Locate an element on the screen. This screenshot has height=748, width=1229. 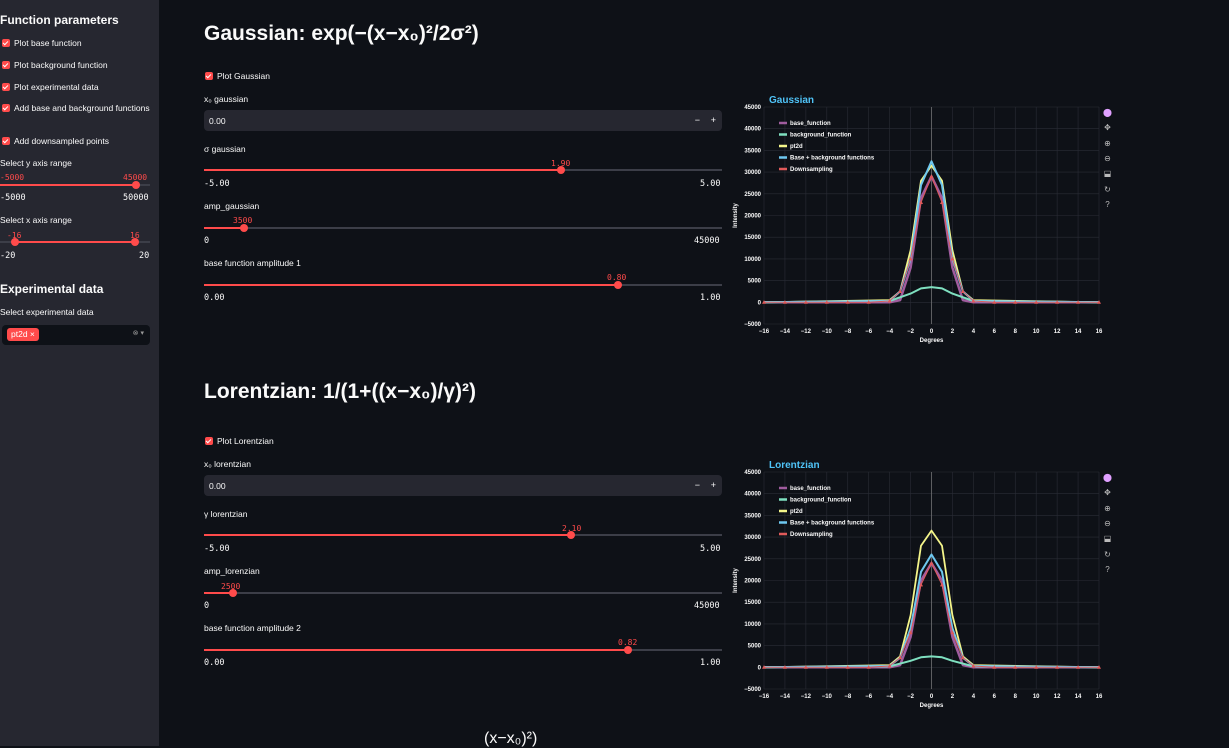
x0-gaussian-input: 0.00 − + is located at coordinates (463, 120).